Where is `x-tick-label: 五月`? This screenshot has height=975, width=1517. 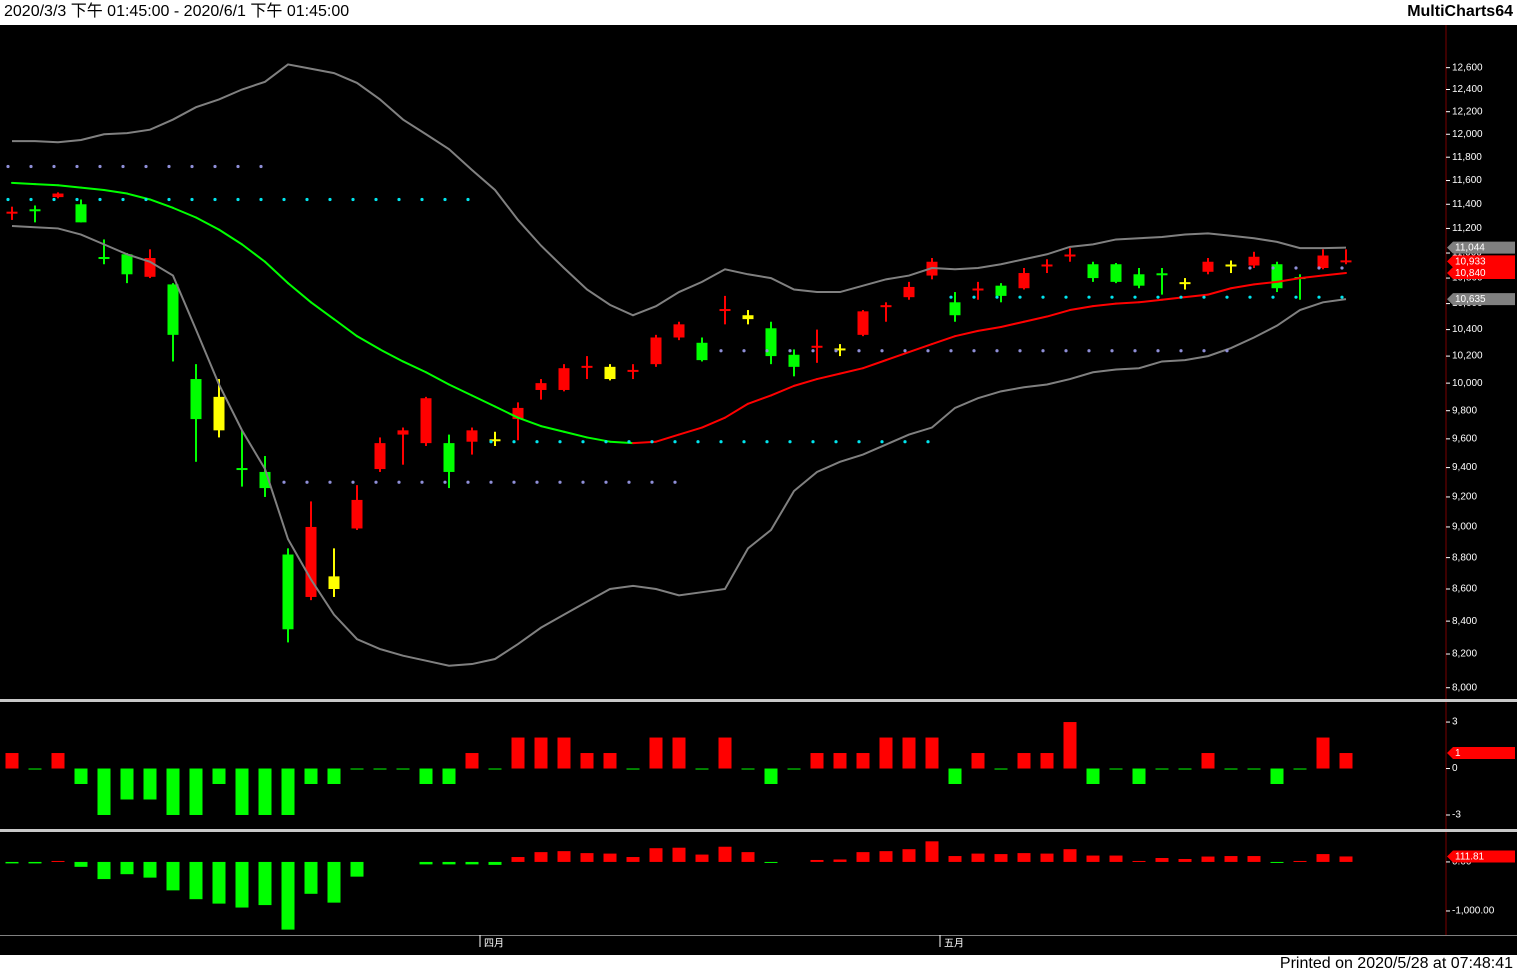
x-tick-label: 五月 is located at coordinates (954, 944).